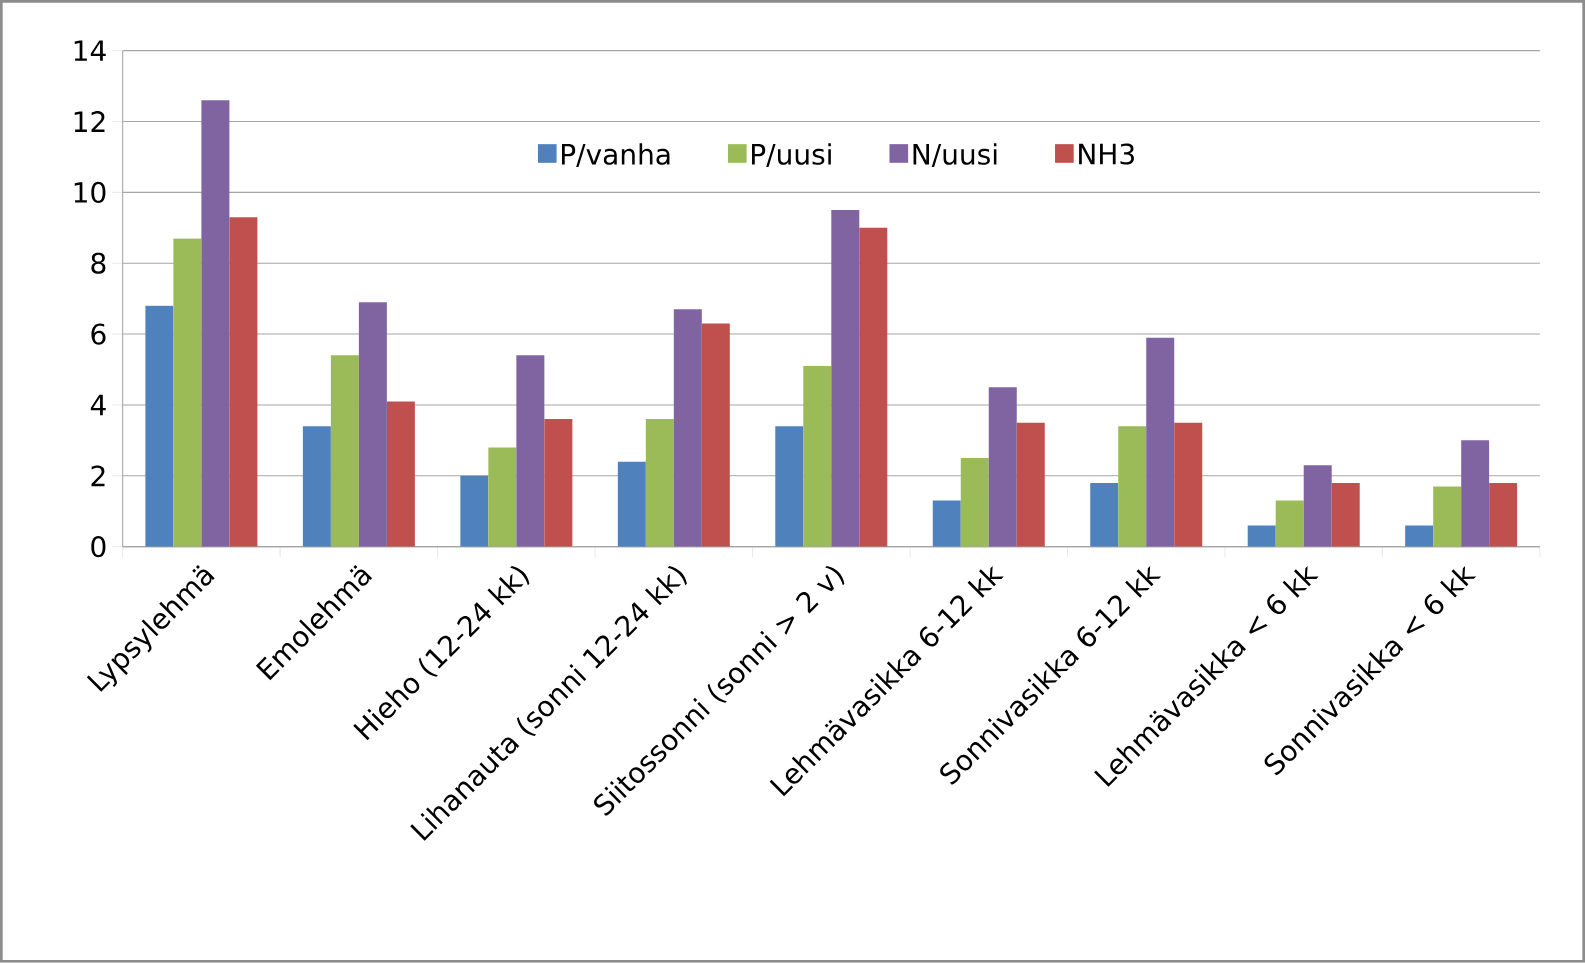  Describe the element at coordinates (955, 155) in the screenshot. I see `legend-label: N/uusi` at that location.